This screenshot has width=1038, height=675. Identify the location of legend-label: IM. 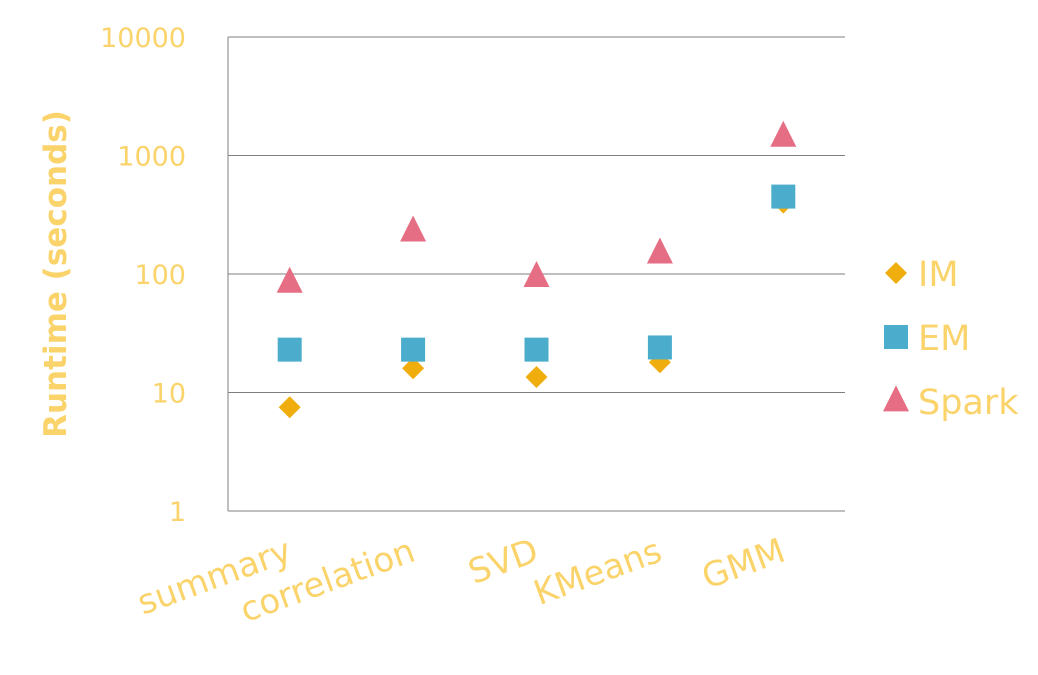
(938, 275).